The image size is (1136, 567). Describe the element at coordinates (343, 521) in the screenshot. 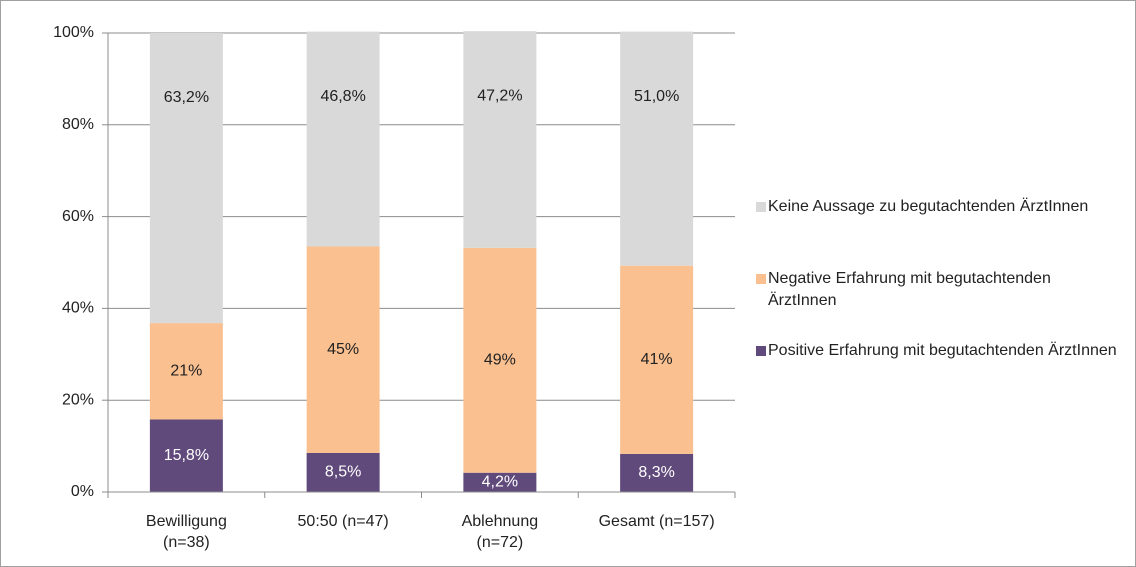

I see `x-tick-label: 50:50 (n=47)` at that location.